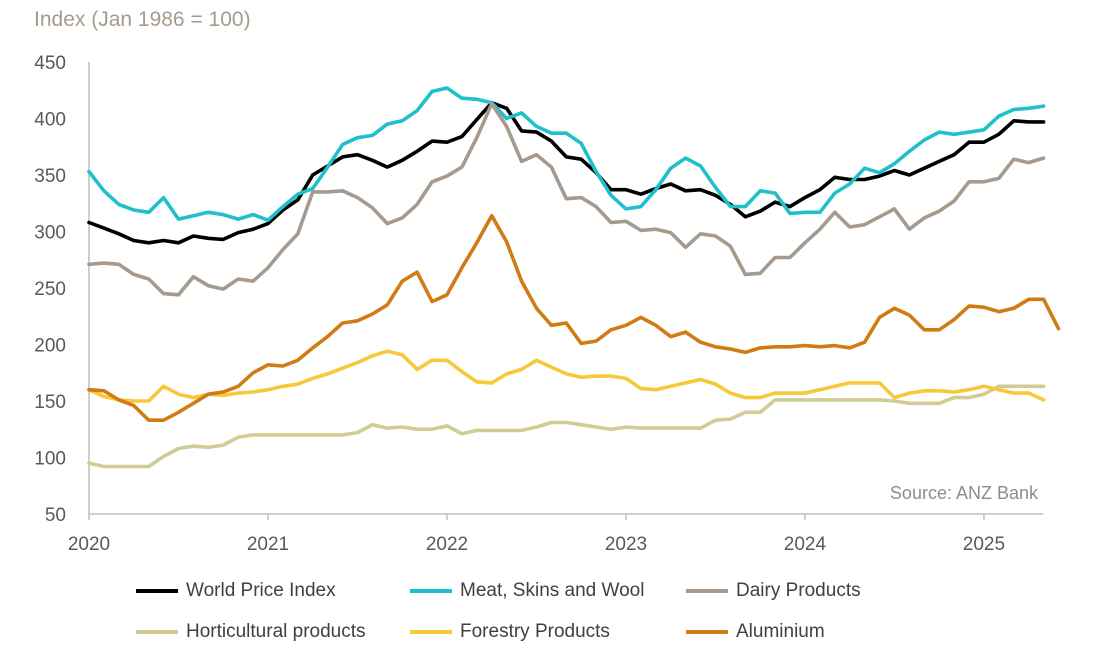 Image resolution: width=1099 pixels, height=654 pixels. I want to click on x-tick-label: 2020, so click(89, 544).